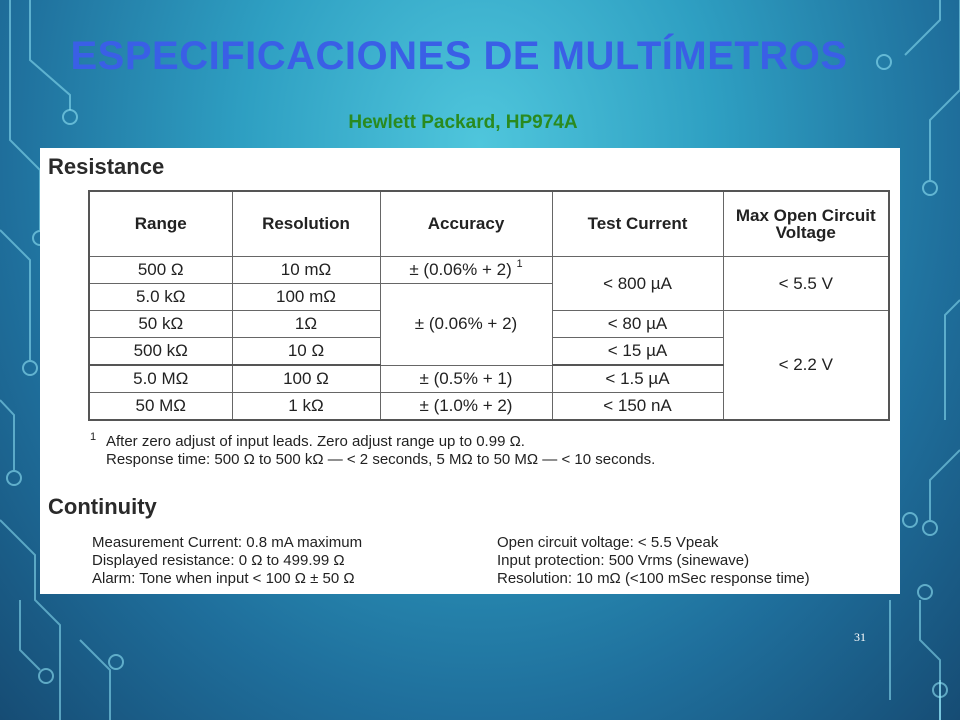 The height and width of the screenshot is (720, 960). I want to click on range-cell: 50 kΩ, so click(160, 324).